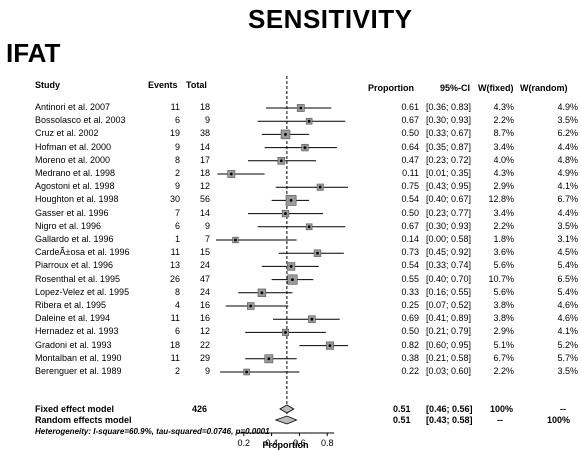 The height and width of the screenshot is (450, 581). What do you see at coordinates (559, 420) in the screenshot?
I see `random-wrandom: 100%` at bounding box center [559, 420].